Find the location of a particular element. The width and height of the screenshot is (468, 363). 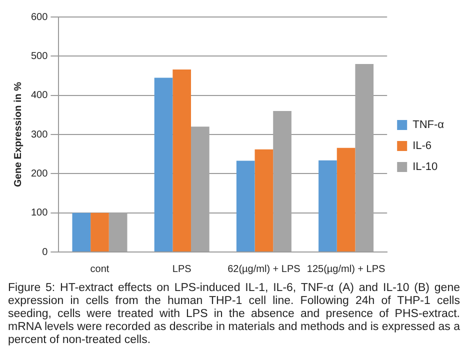

y-tick-label: 0 is located at coordinates (45, 252).